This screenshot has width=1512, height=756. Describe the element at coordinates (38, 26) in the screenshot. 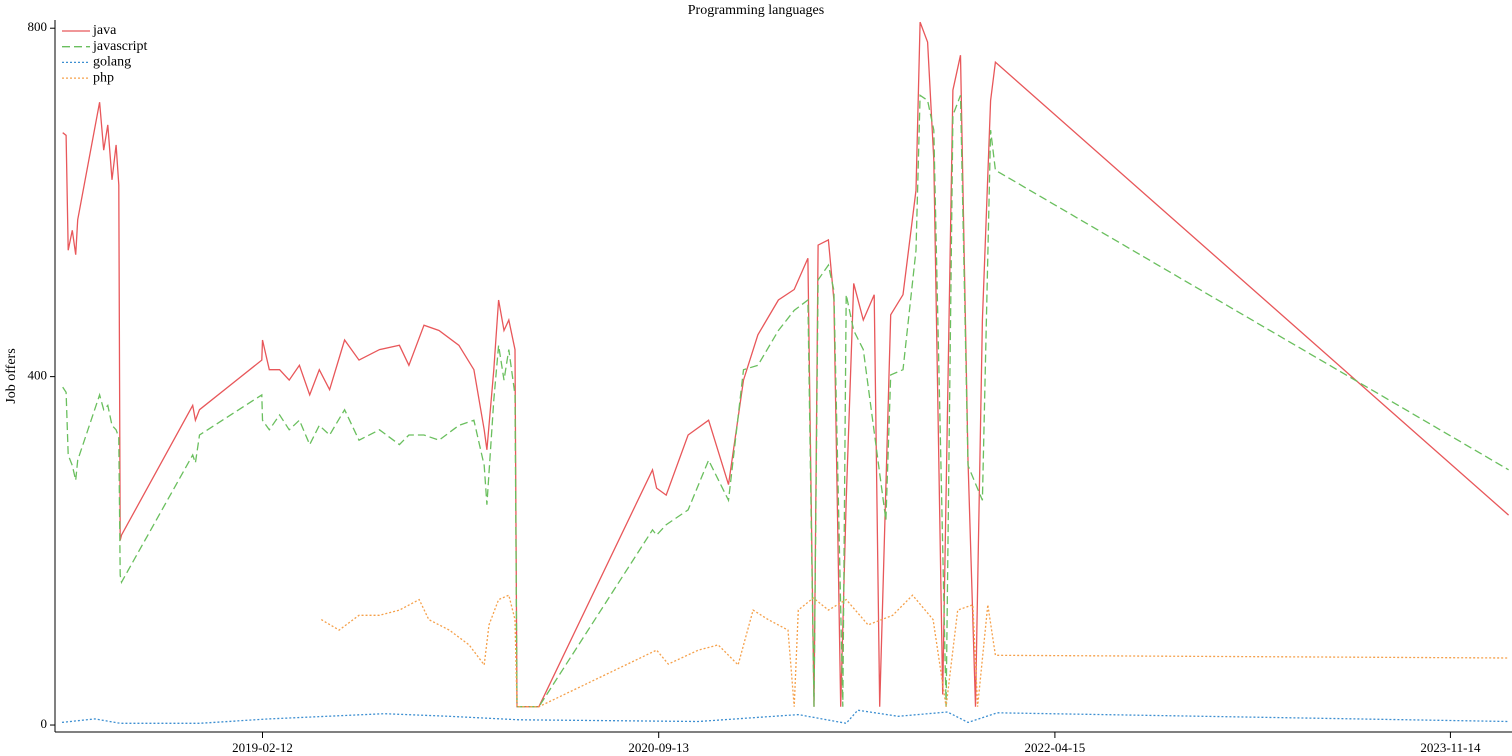

I see `y-tick-label: 800` at that location.